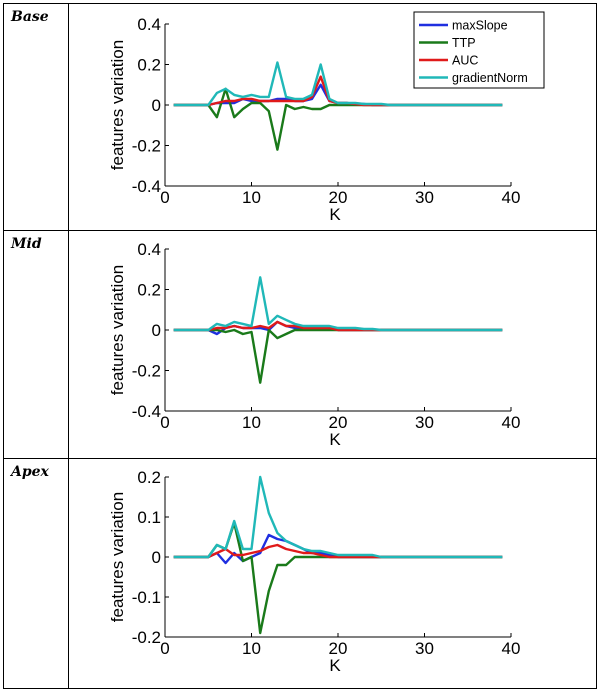  Describe the element at coordinates (464, 43) in the screenshot. I see `legend-label-TTP: TTP` at that location.